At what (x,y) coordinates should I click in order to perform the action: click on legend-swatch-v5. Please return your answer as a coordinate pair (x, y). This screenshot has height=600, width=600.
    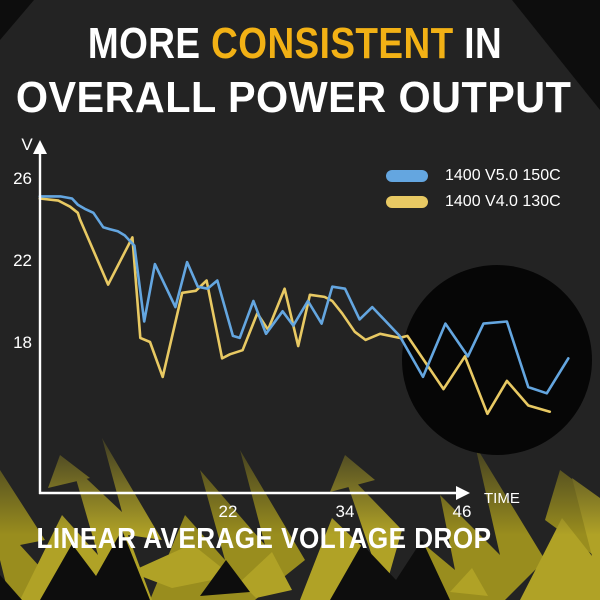
    Looking at the image, I should click on (407, 176).